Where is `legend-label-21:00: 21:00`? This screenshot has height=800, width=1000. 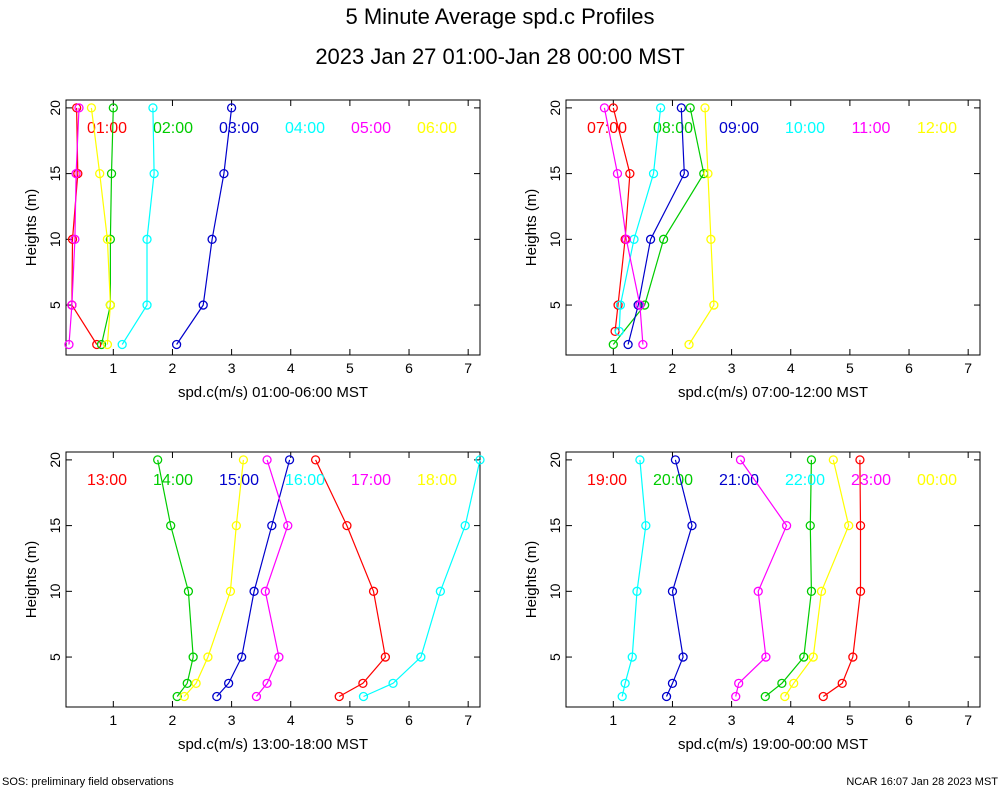 legend-label-21:00: 21:00 is located at coordinates (739, 480).